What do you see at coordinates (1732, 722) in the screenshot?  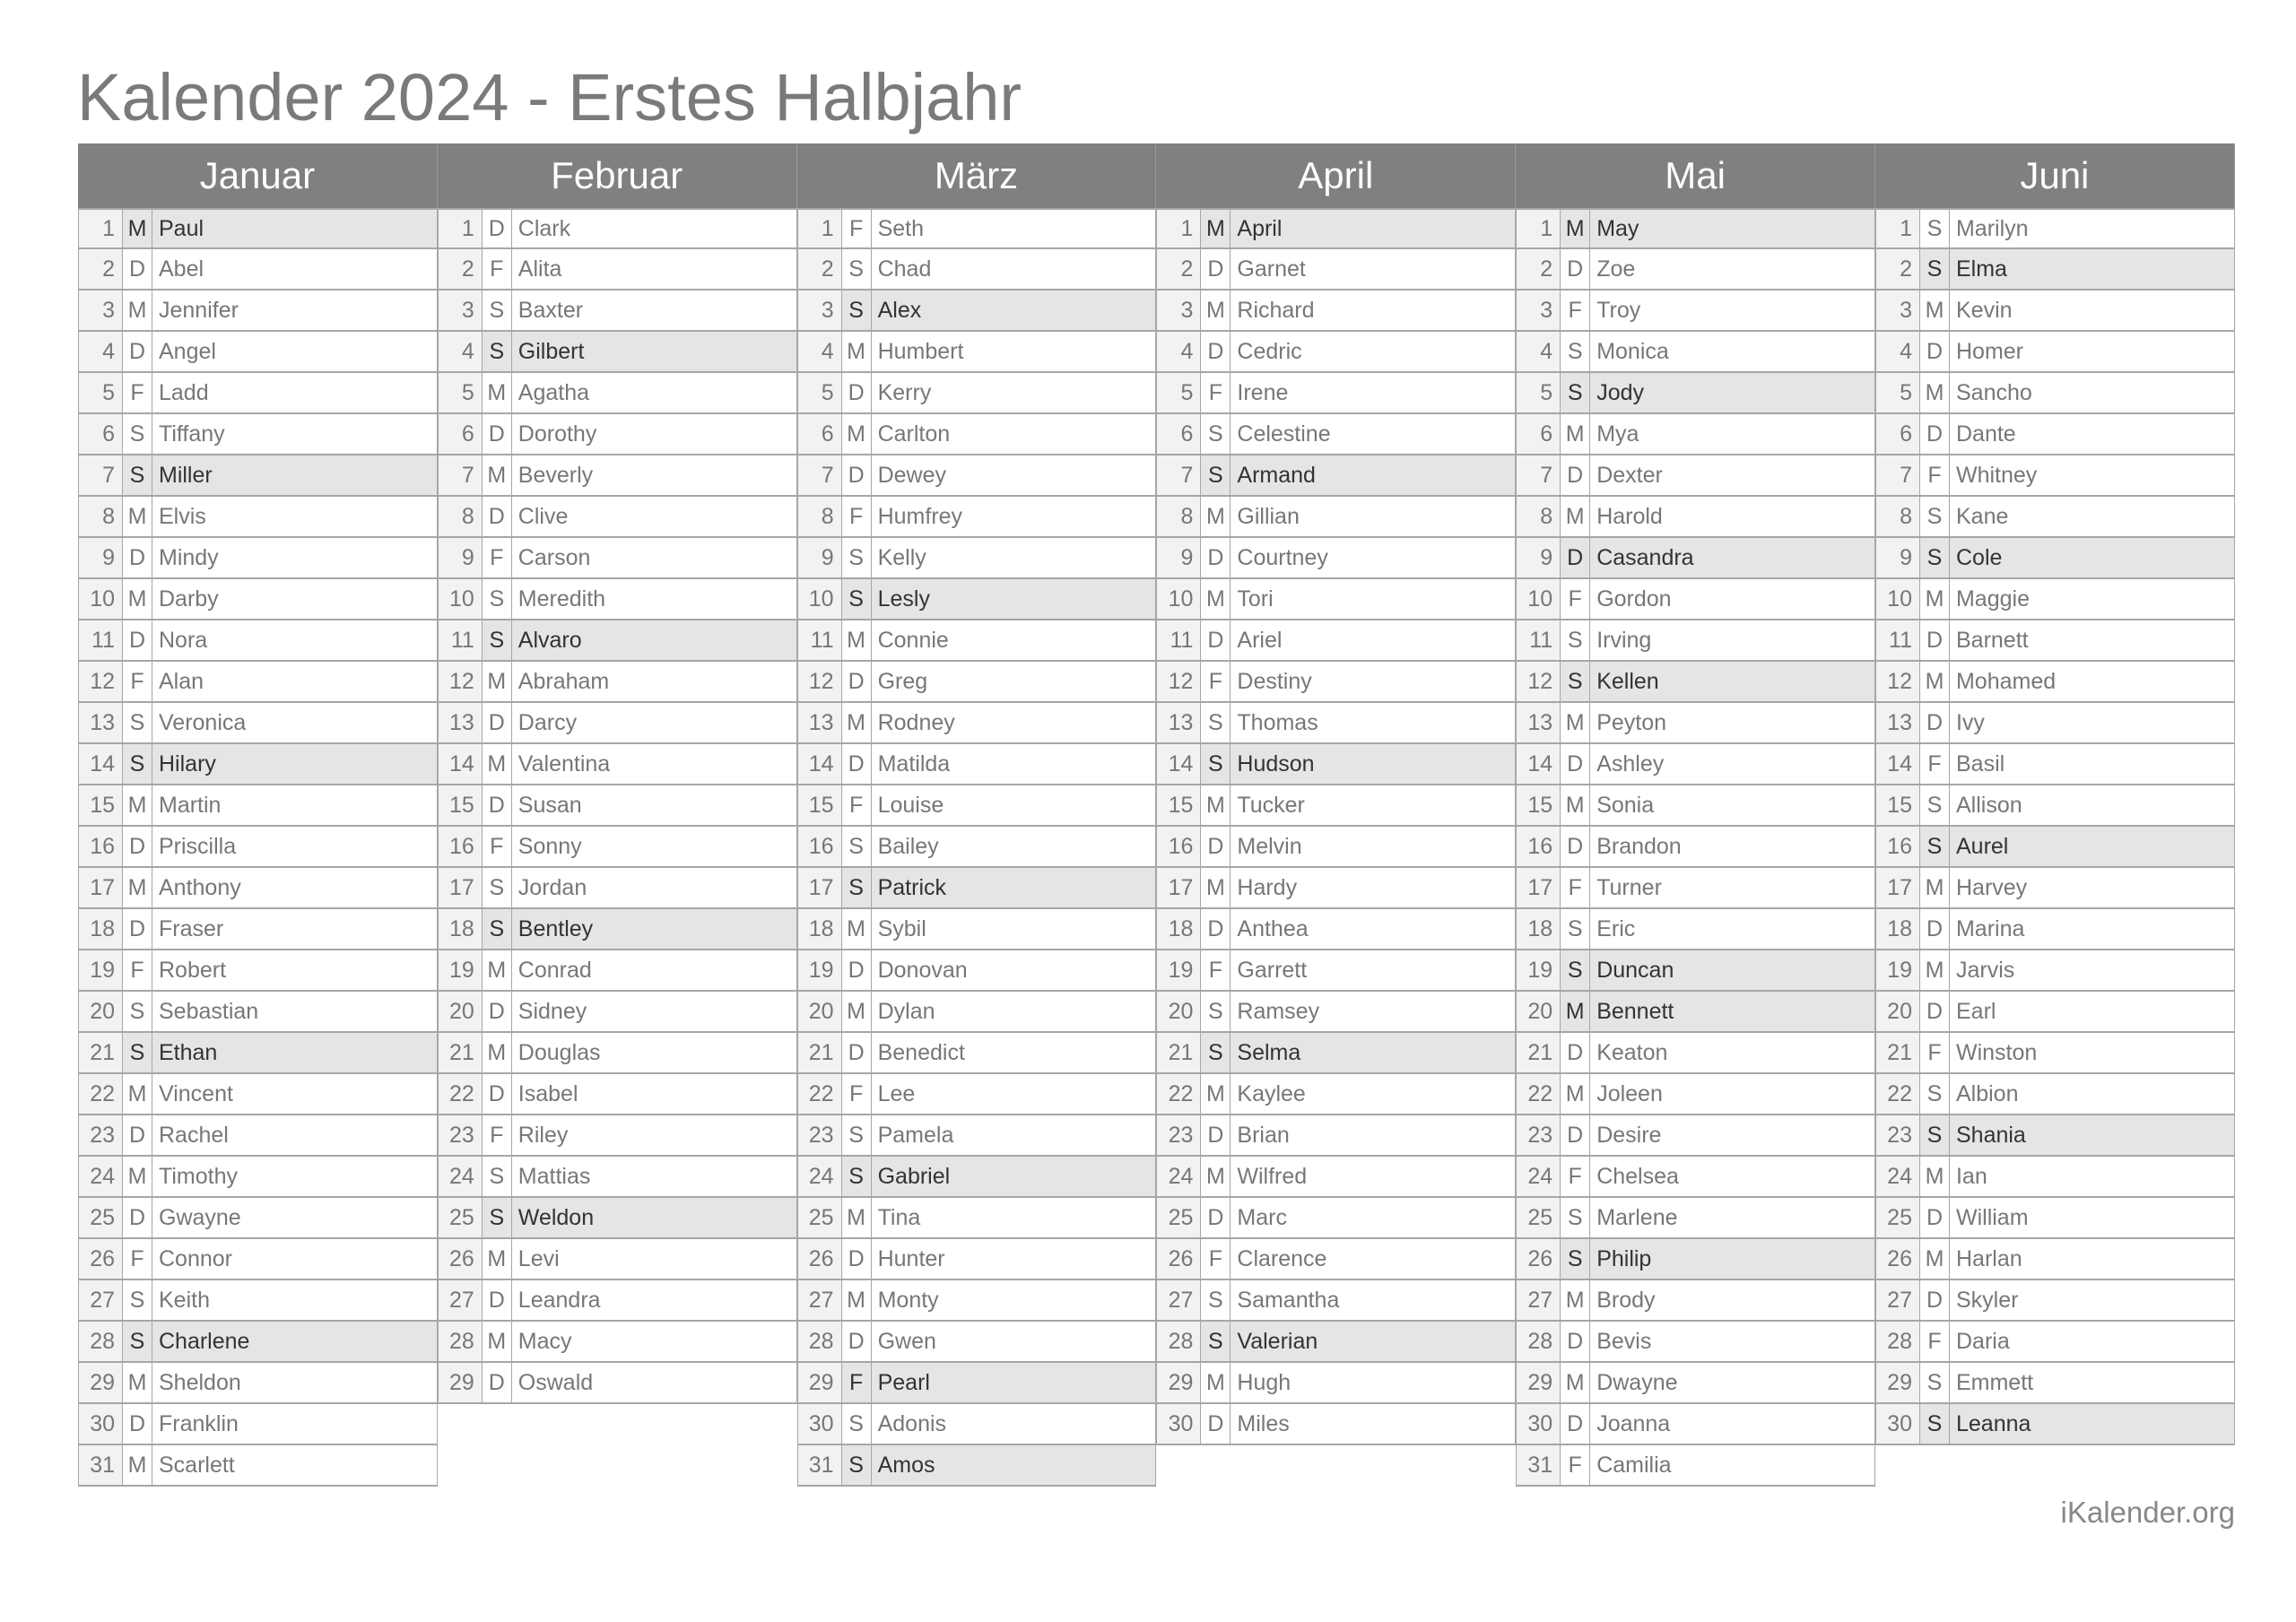 I see `name-day: Peyton` at bounding box center [1732, 722].